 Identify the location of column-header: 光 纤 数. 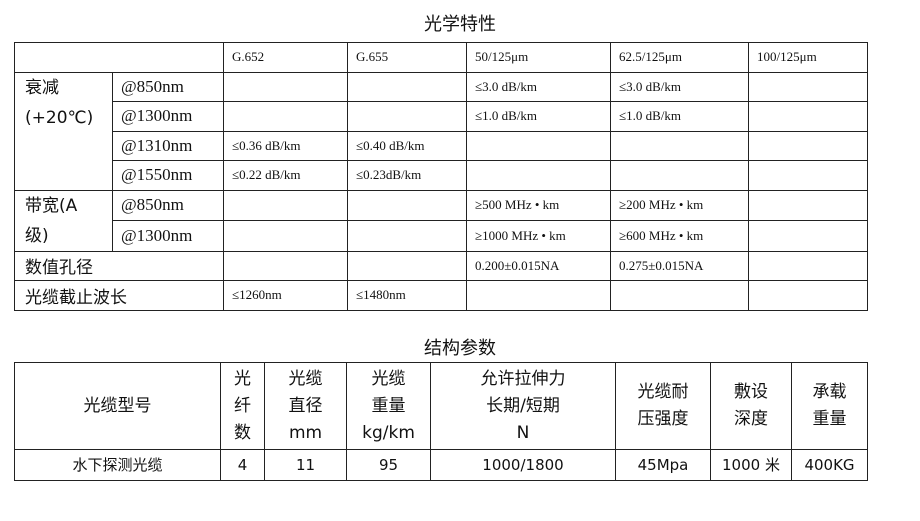
(242, 406).